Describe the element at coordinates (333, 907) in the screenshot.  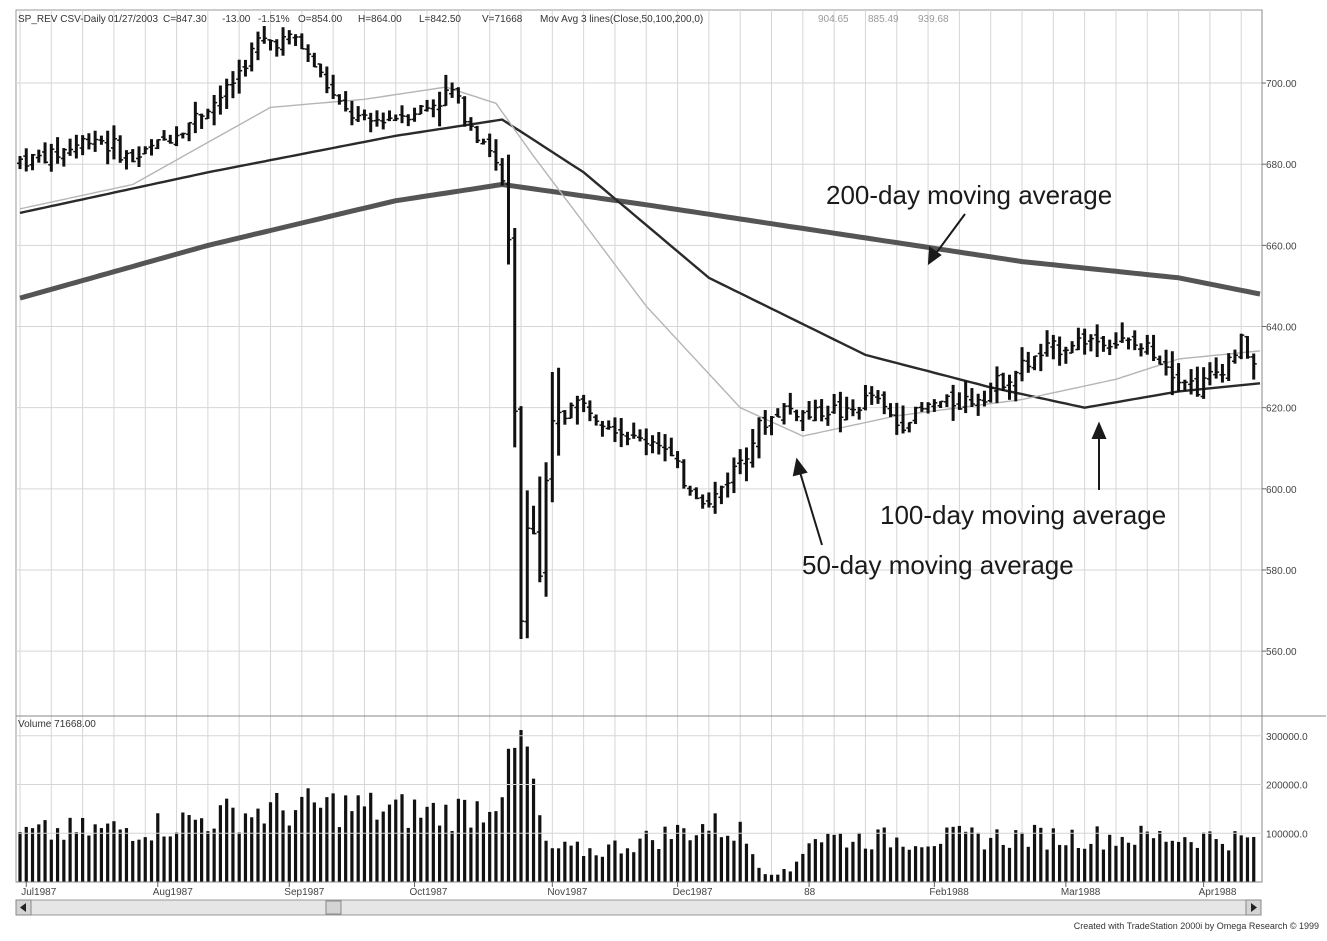
I see `scroll-thumb` at that location.